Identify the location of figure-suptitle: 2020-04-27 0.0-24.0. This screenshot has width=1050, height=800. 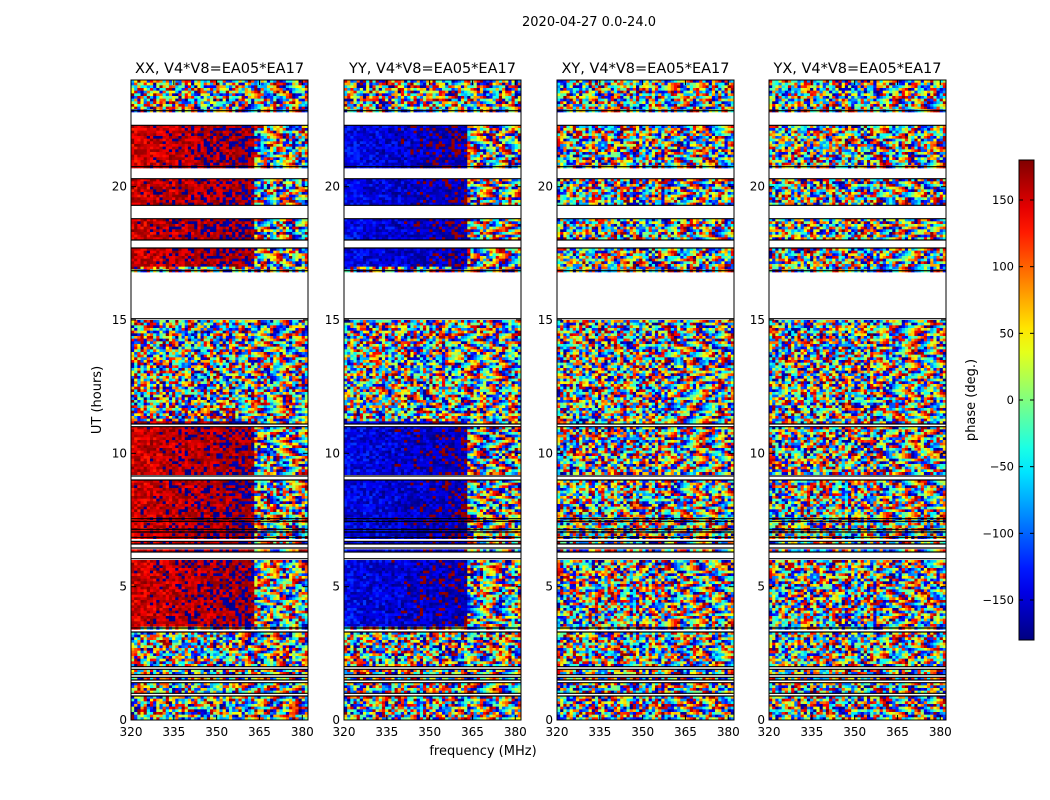
(589, 22).